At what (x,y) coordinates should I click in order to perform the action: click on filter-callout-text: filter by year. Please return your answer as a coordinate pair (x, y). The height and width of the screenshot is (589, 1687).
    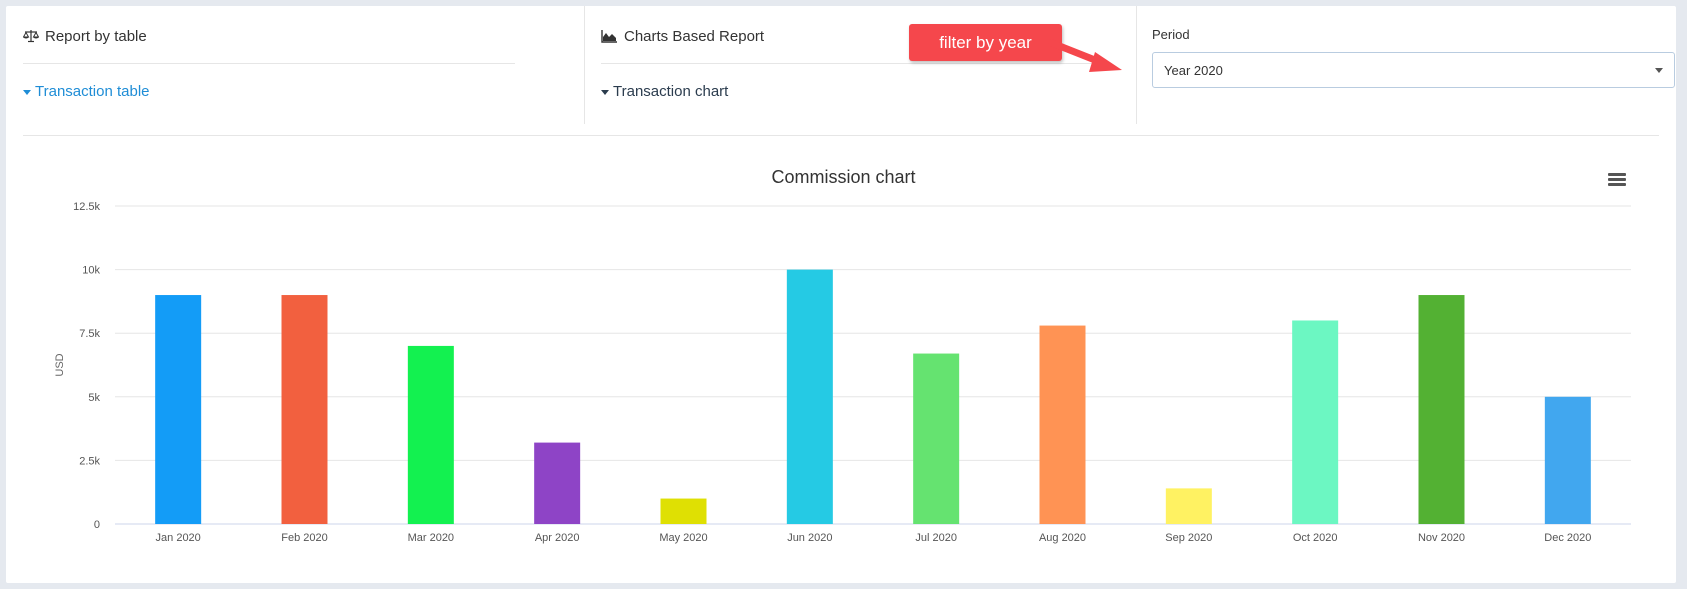
    Looking at the image, I should click on (985, 42).